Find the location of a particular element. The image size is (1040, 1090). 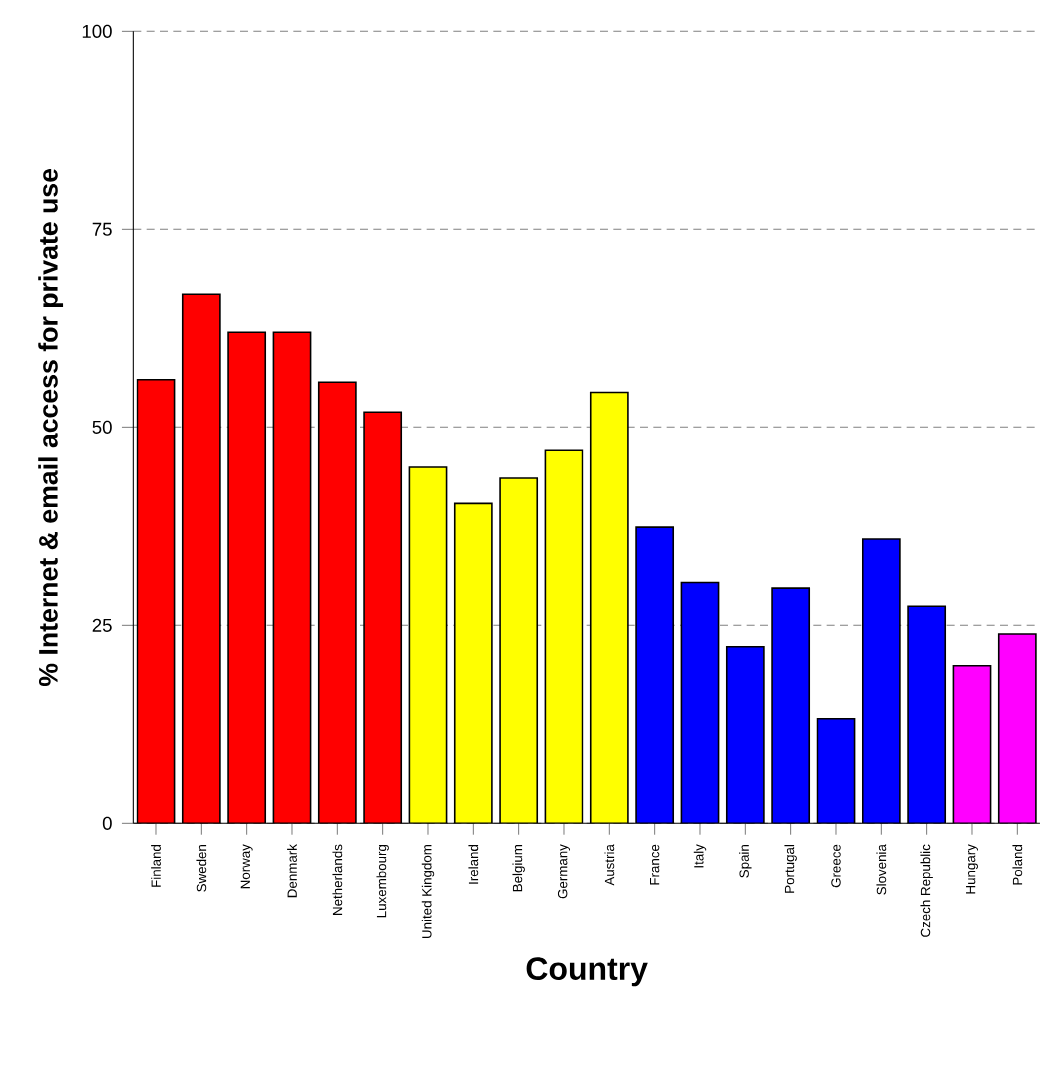

y-axis-title: % Internet & email access for private use is located at coordinates (51, 427).